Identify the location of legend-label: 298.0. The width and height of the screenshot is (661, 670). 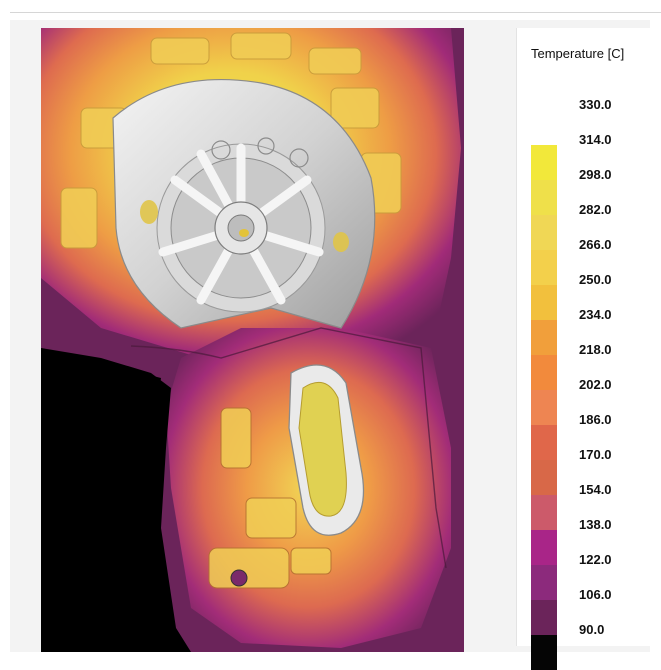
(595, 174).